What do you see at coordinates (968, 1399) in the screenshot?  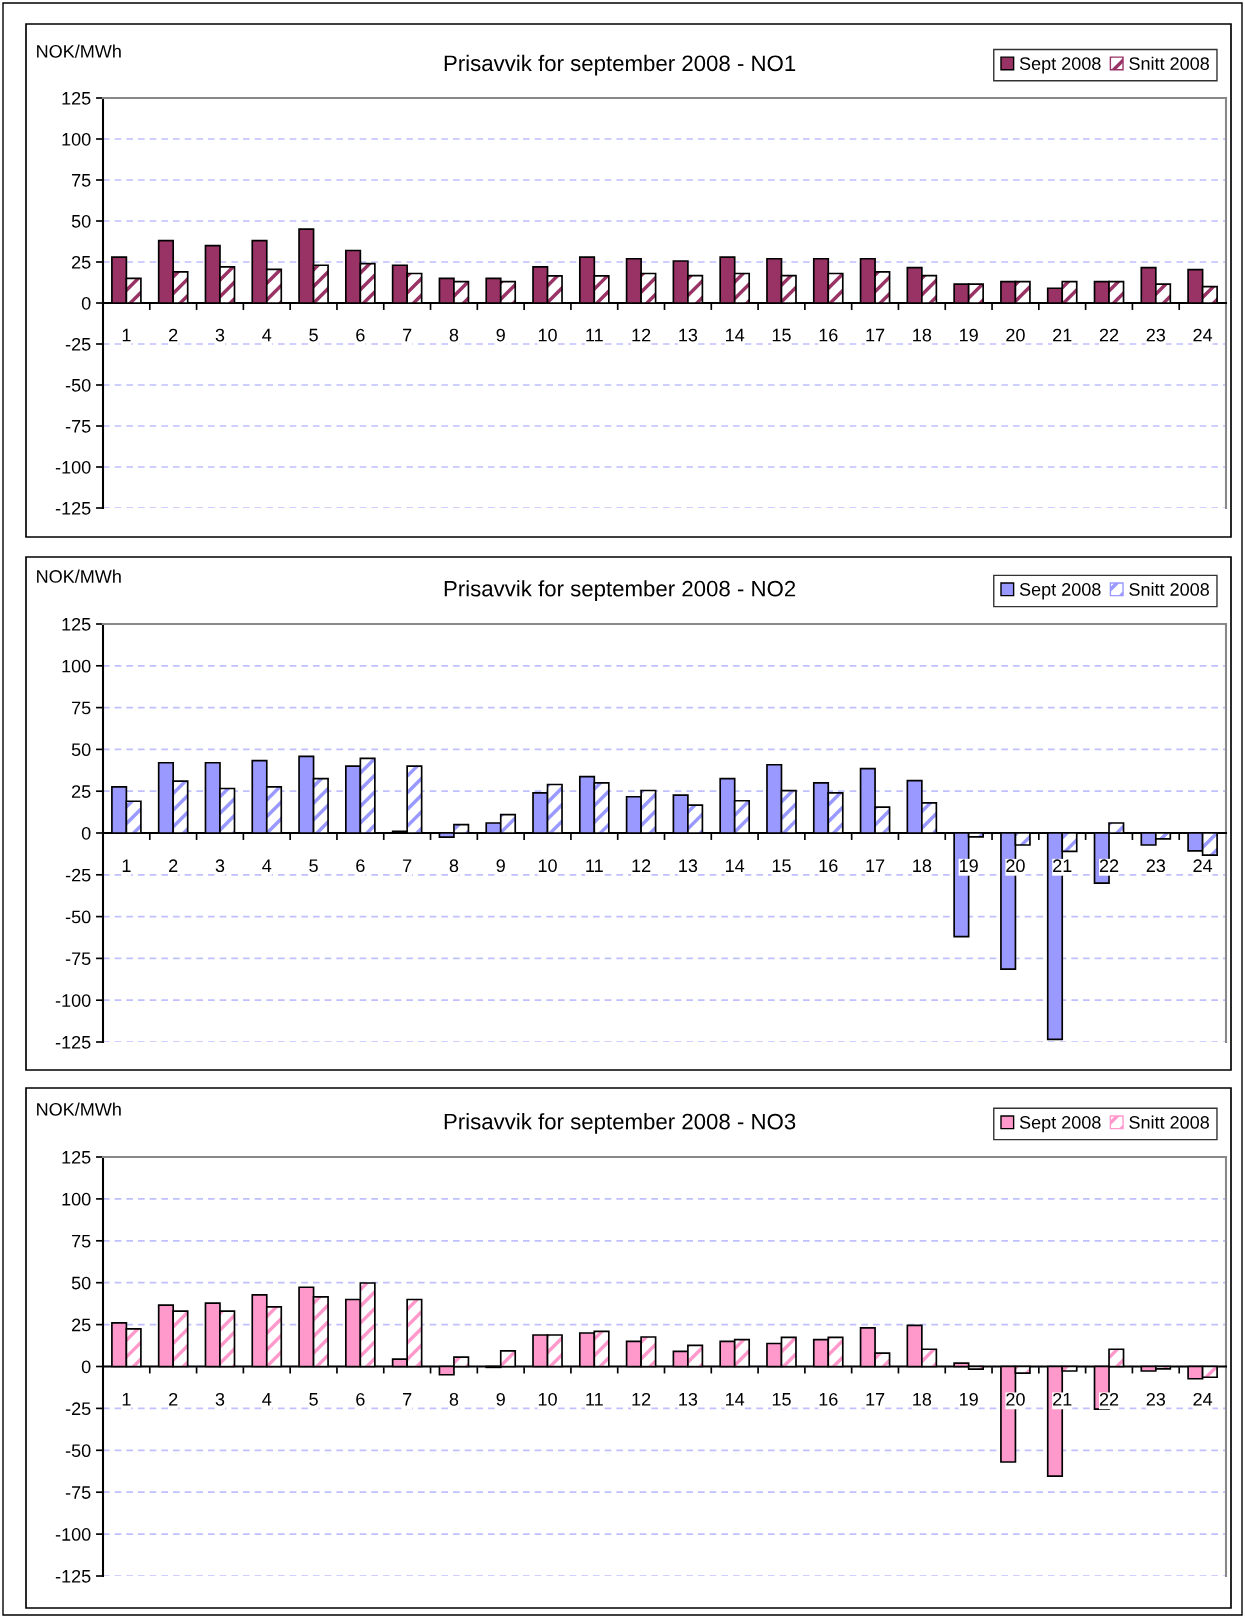 I see `x-tick-label: 19` at bounding box center [968, 1399].